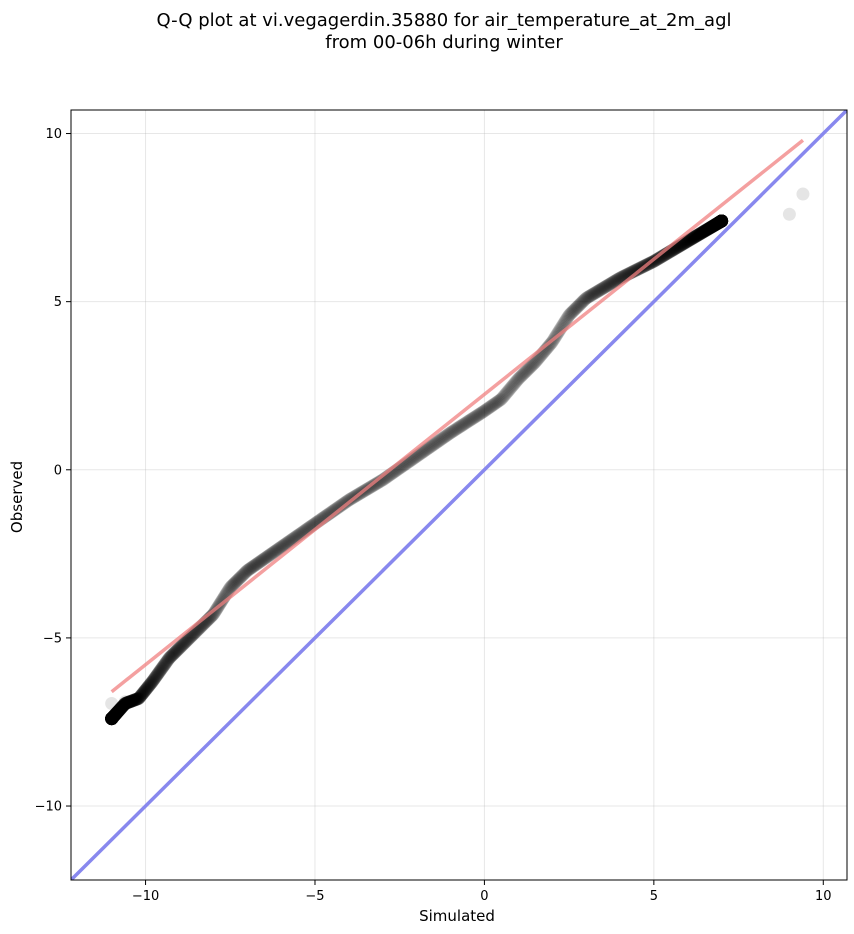 The height and width of the screenshot is (934, 854). What do you see at coordinates (314, 896) in the screenshot?
I see `x-tick-label: −5` at bounding box center [314, 896].